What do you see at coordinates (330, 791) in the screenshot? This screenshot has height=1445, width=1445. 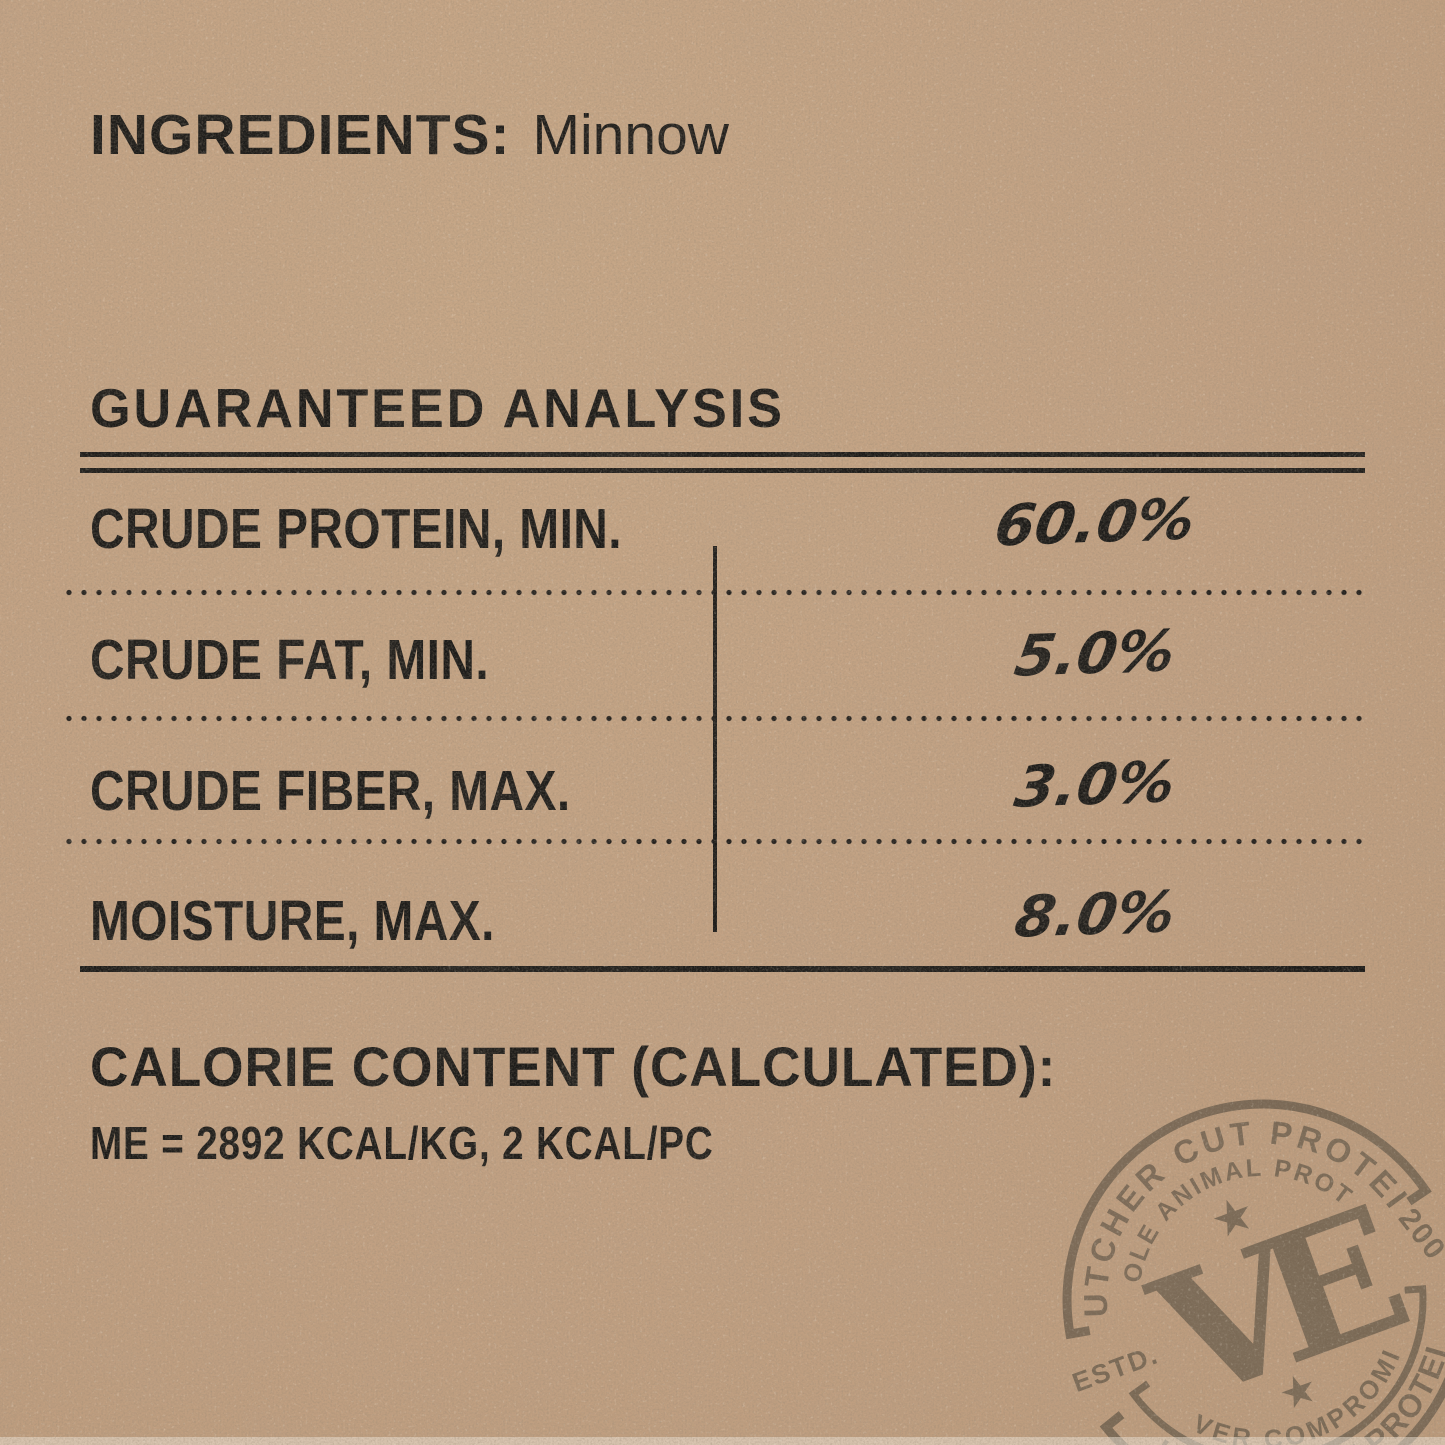 I see `row-label-crude-fiber: CRUDE FIBER, MAX.` at bounding box center [330, 791].